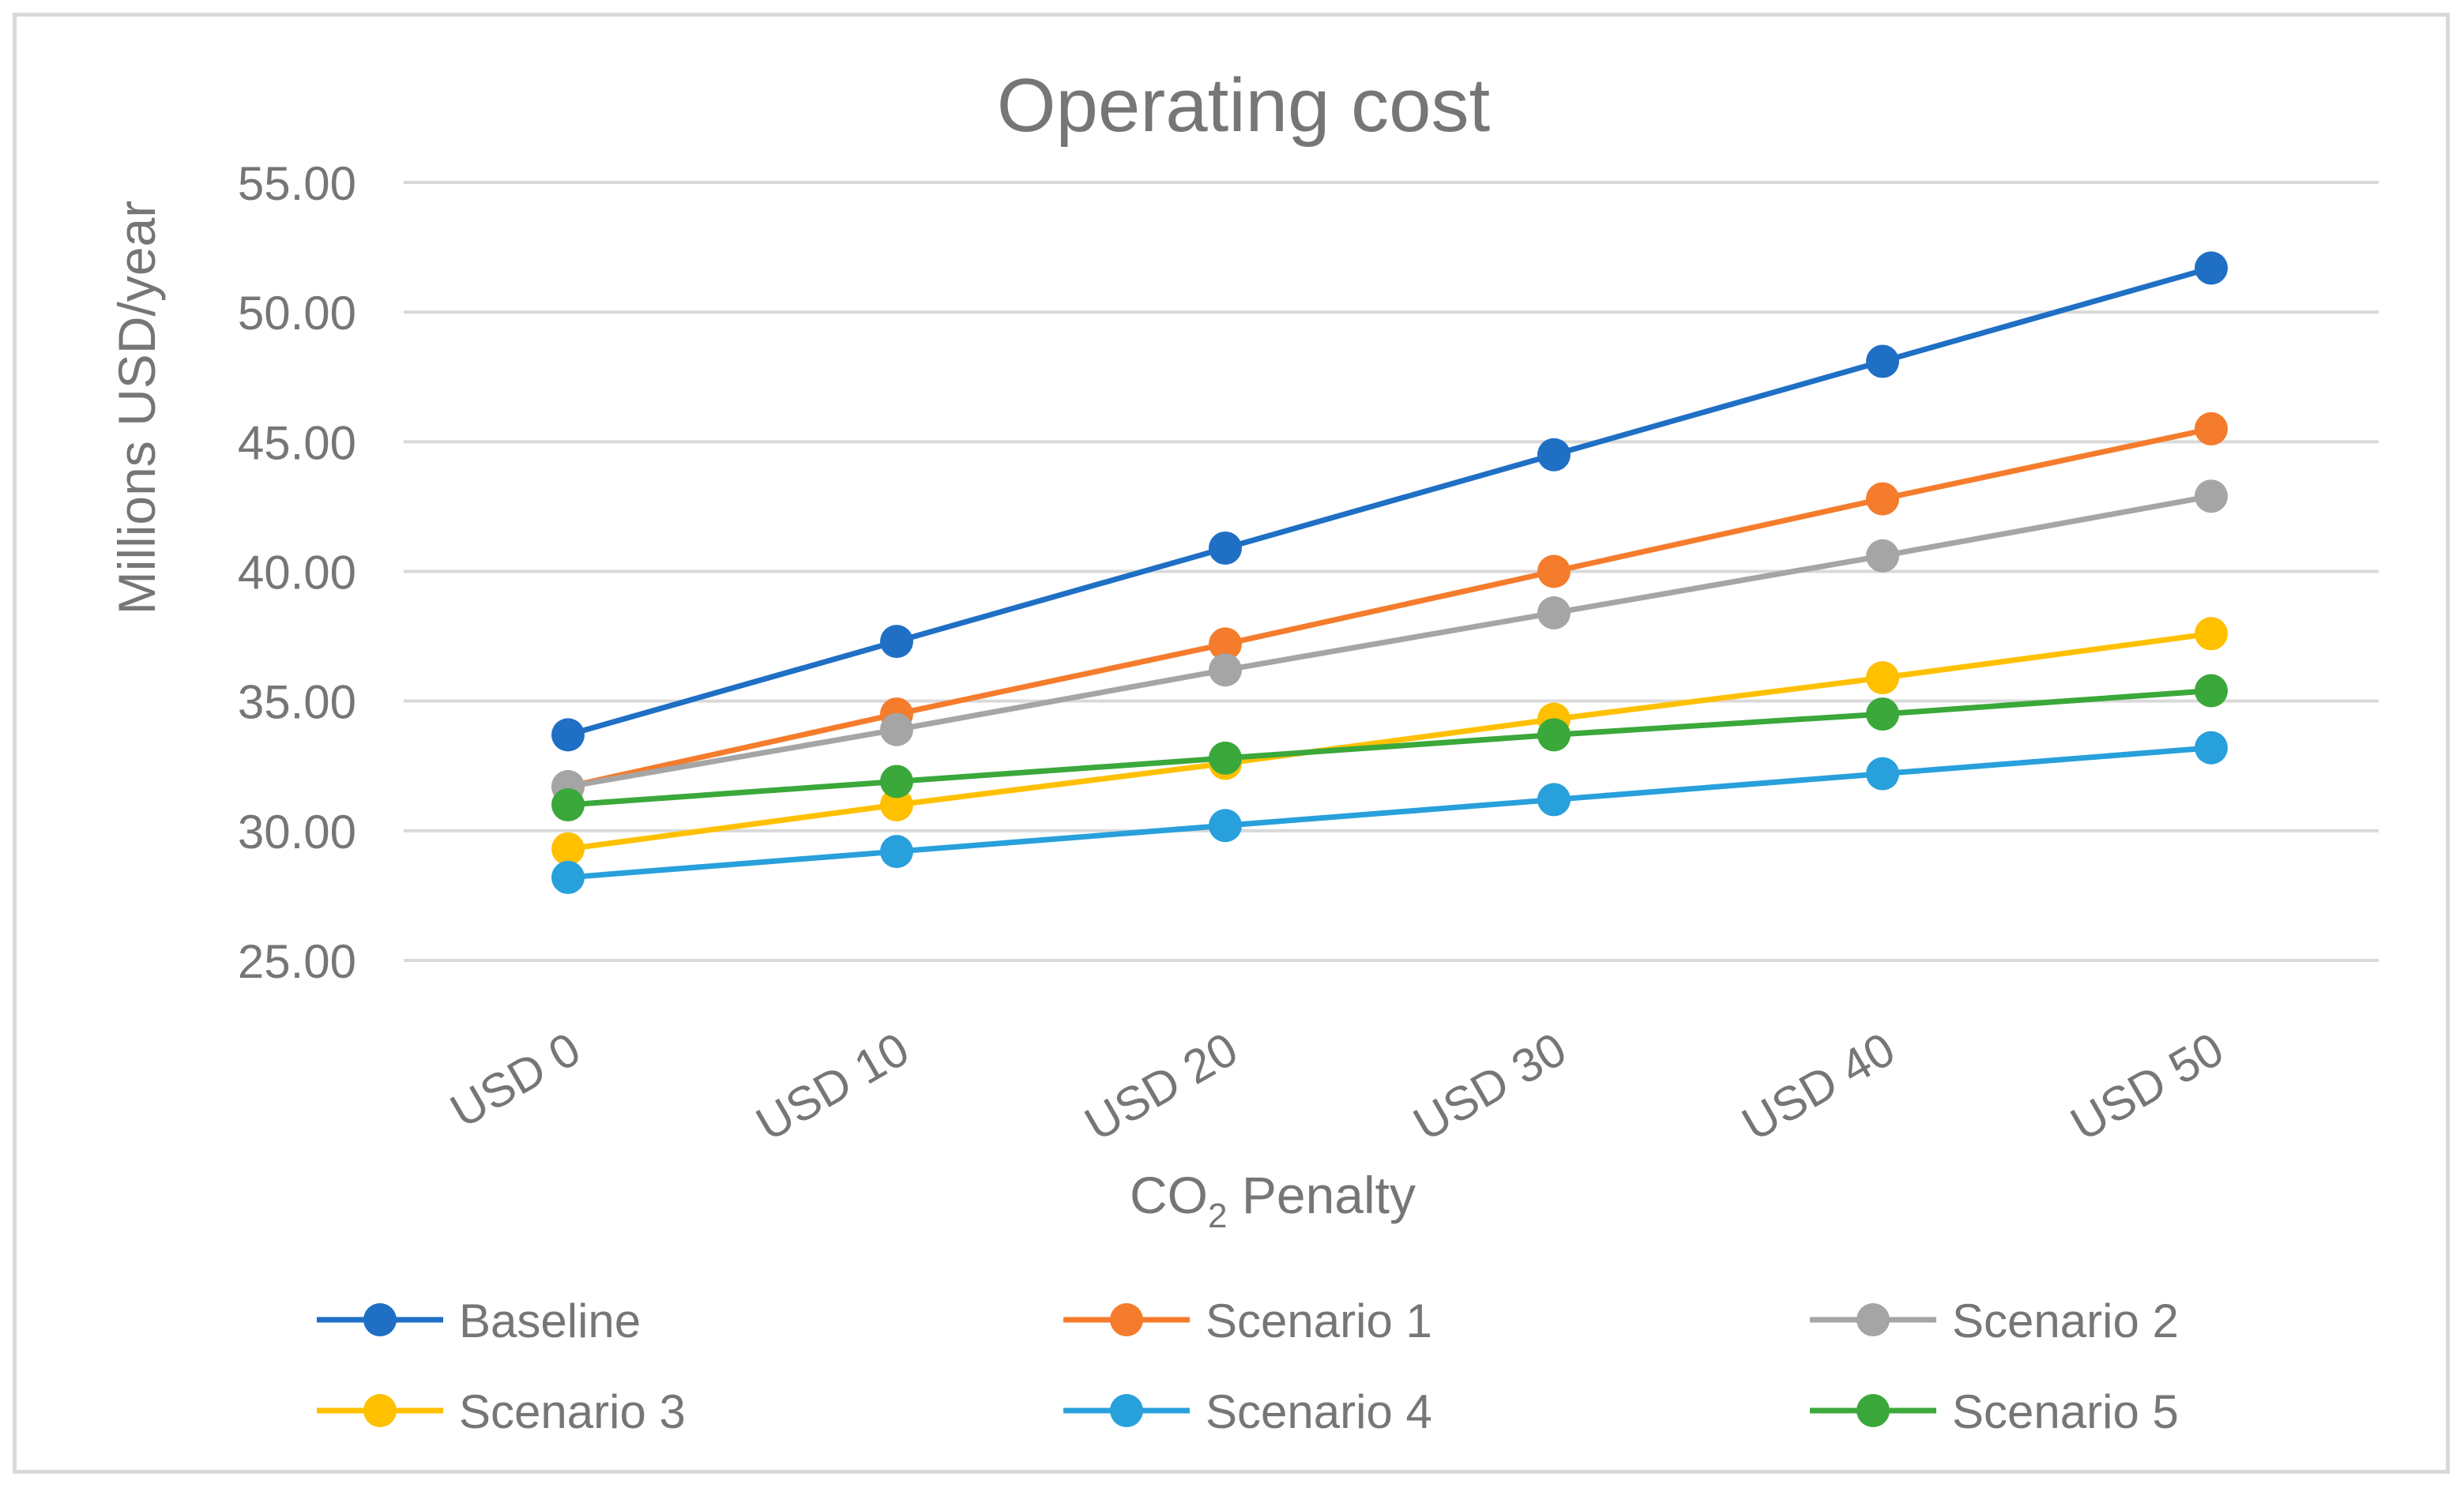  Describe the element at coordinates (2147, 1086) in the screenshot. I see `x-tick-label: USD 50` at that location.